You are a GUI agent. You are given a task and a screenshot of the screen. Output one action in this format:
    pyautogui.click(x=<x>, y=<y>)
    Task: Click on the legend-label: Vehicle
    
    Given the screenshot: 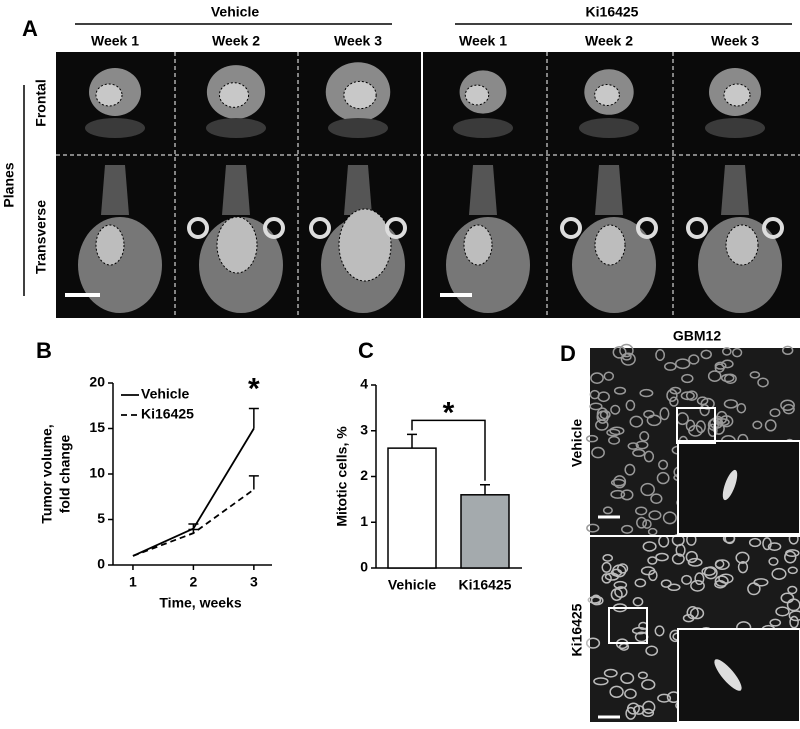 What is the action you would take?
    pyautogui.click(x=165, y=394)
    